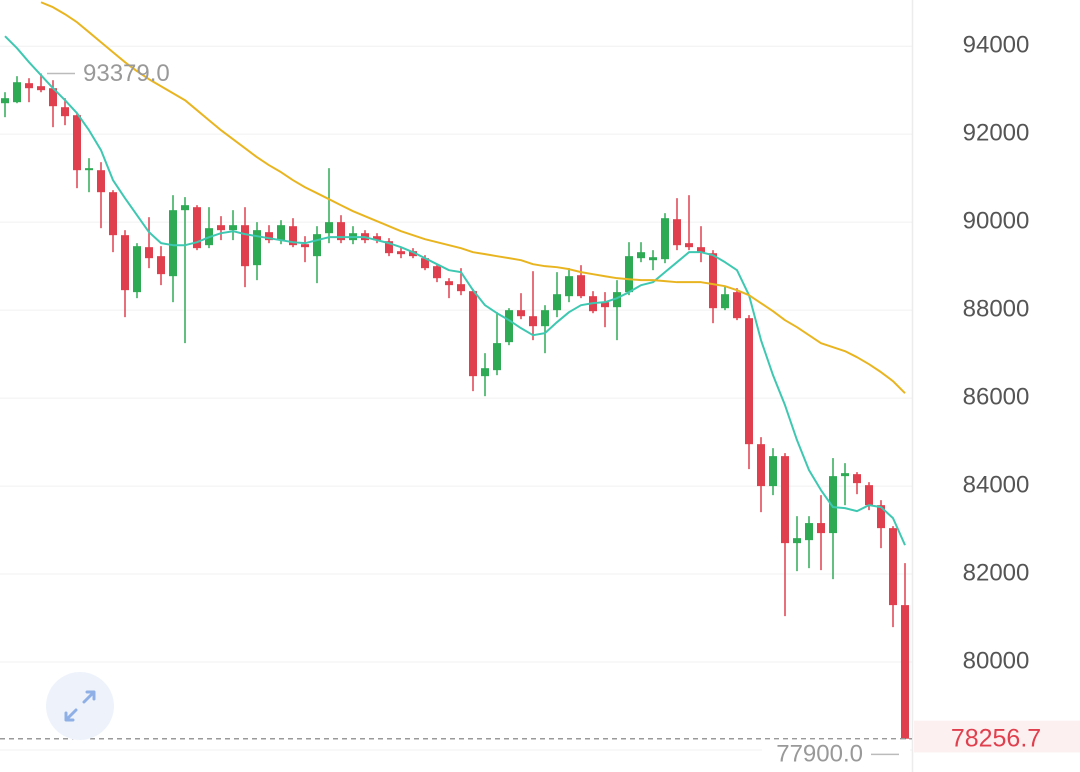 The height and width of the screenshot is (772, 1080). I want to click on y-tick-label: 80000, so click(996, 660).